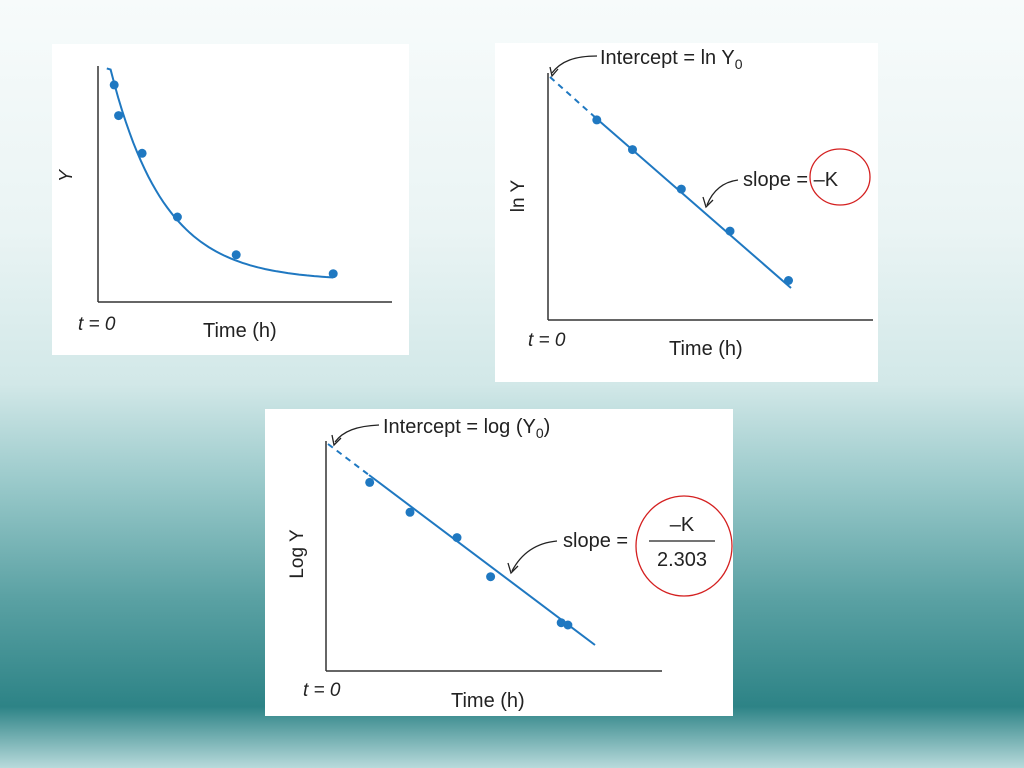 The width and height of the screenshot is (1024, 768). I want to click on intercept-label: Intercept = log (Y0), so click(466, 428).